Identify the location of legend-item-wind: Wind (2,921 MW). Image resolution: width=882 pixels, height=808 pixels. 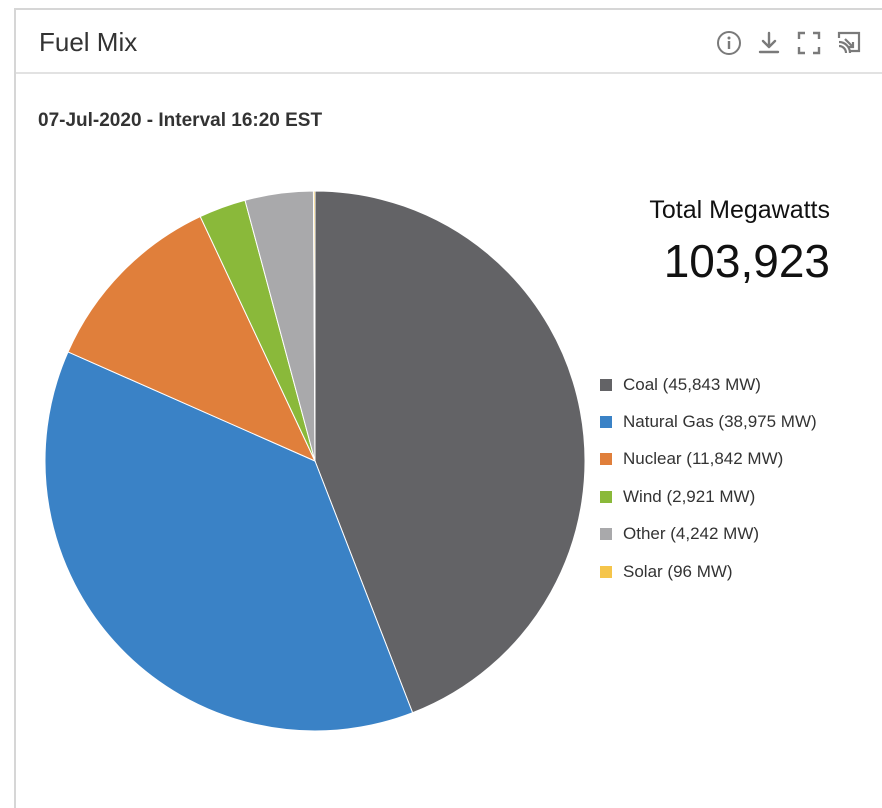
(708, 496).